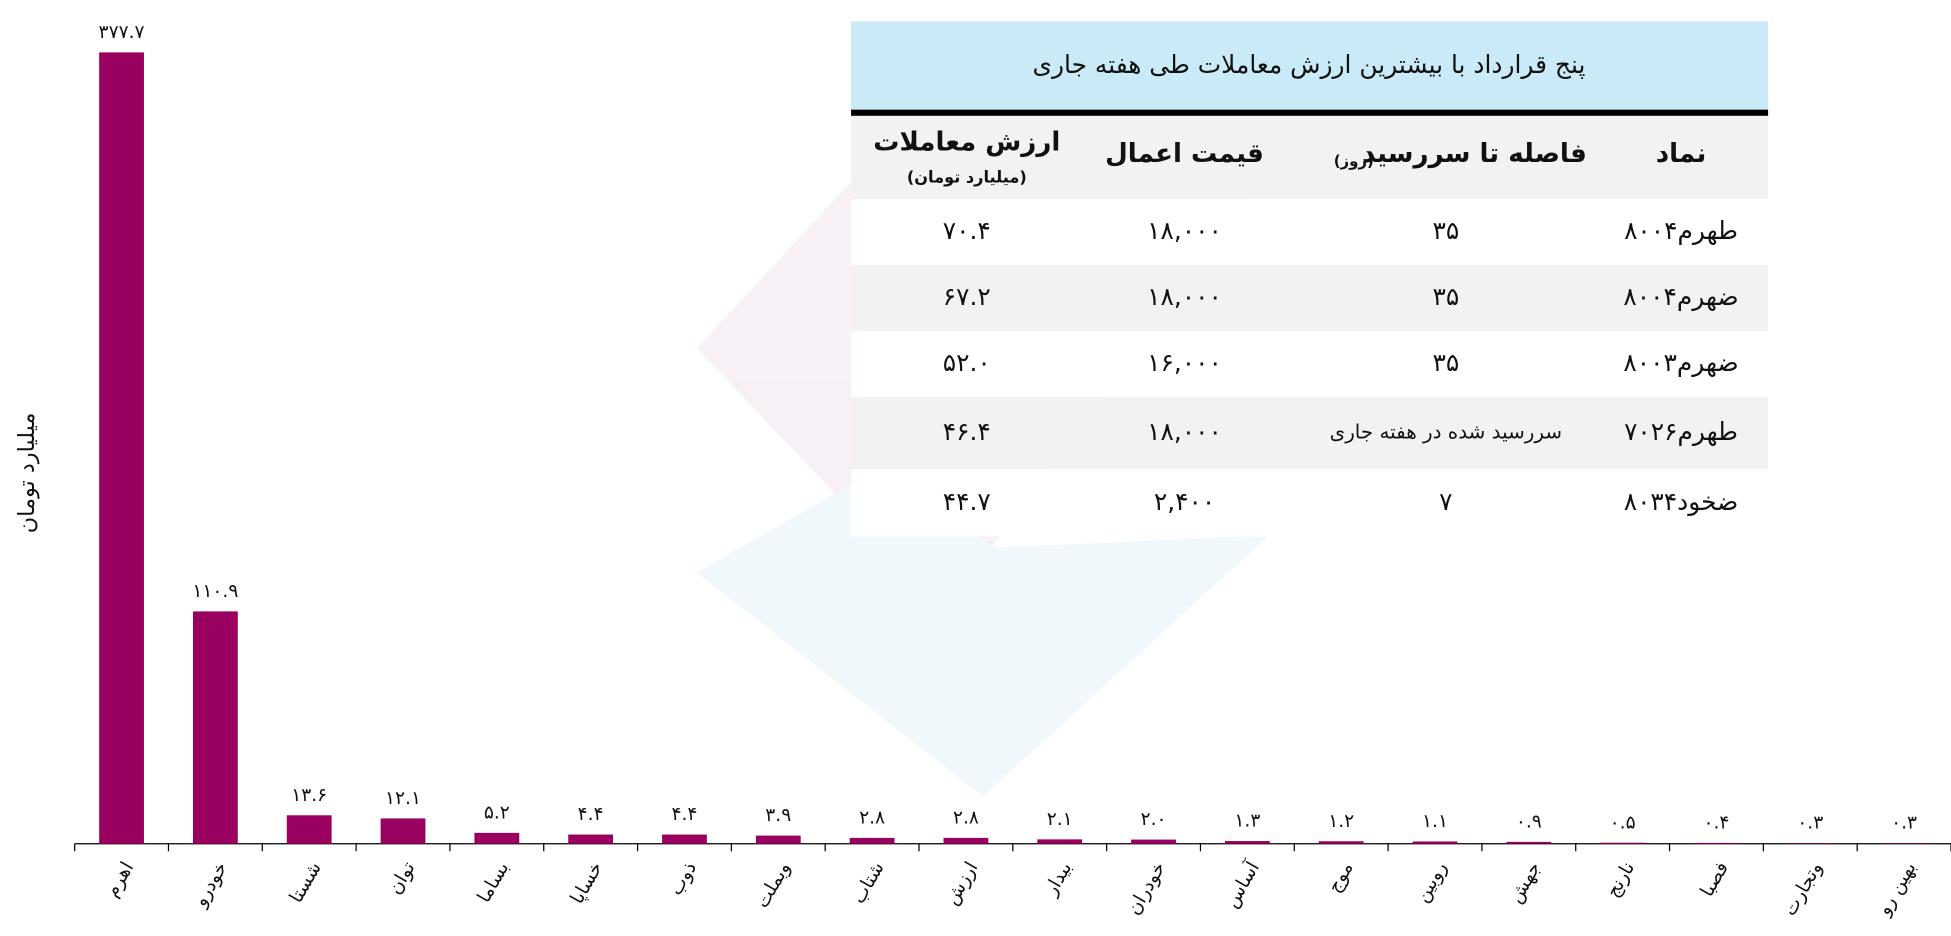  Describe the element at coordinates (497, 812) in the screenshot. I see `value-label: ۵.۲` at that location.